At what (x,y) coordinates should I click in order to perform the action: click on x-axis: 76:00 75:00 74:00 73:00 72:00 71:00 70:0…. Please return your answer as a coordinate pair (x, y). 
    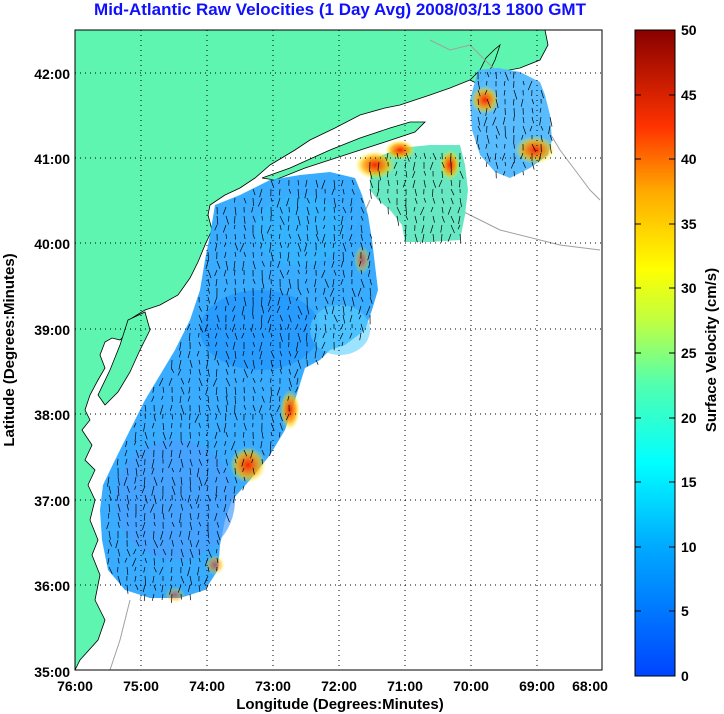
    Looking at the image, I should click on (332, 695).